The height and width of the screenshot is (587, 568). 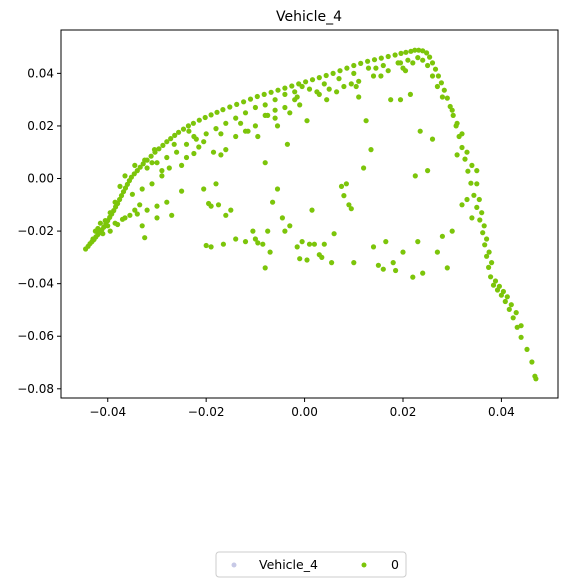 What do you see at coordinates (288, 564) in the screenshot?
I see `legend-label-vehicle-4: Vehicle_4` at bounding box center [288, 564].